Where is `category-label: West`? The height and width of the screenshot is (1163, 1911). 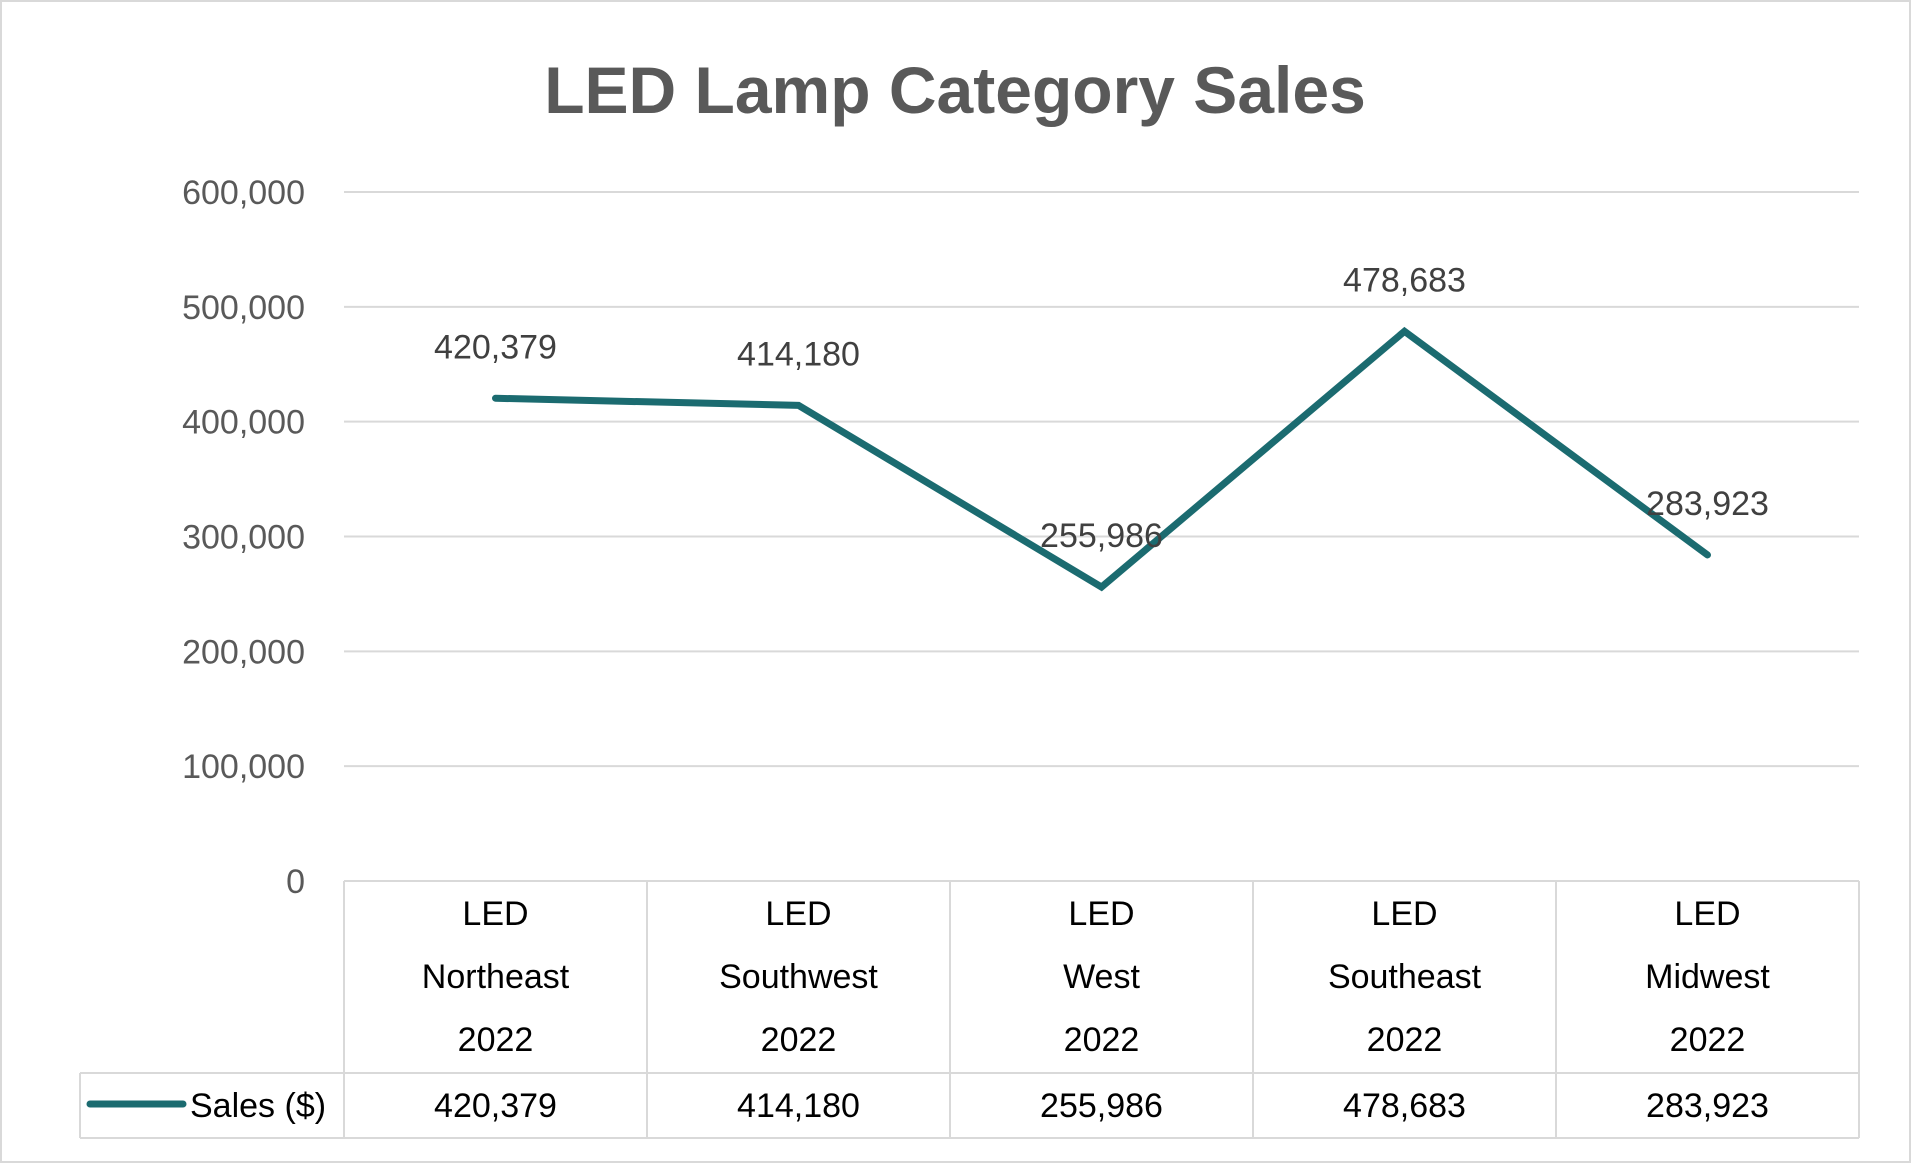
category-label: West is located at coordinates (1101, 977).